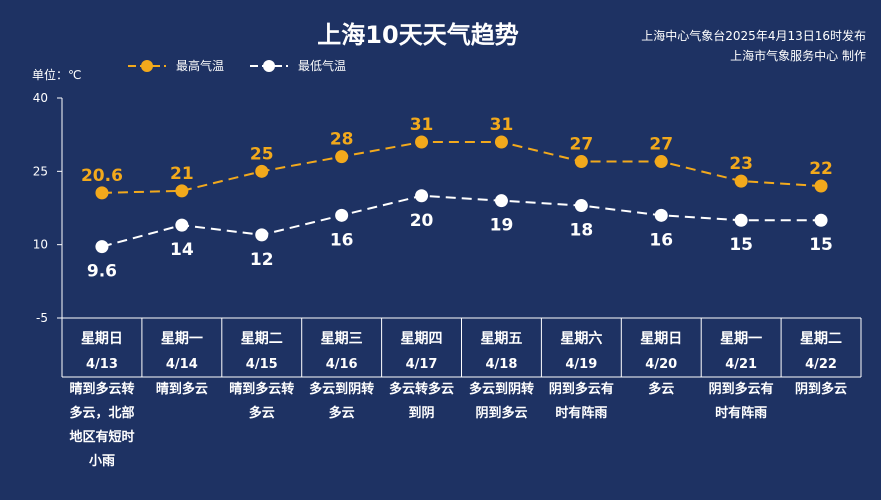  What do you see at coordinates (262, 154) in the screenshot?
I see `data-label: 25` at bounding box center [262, 154].